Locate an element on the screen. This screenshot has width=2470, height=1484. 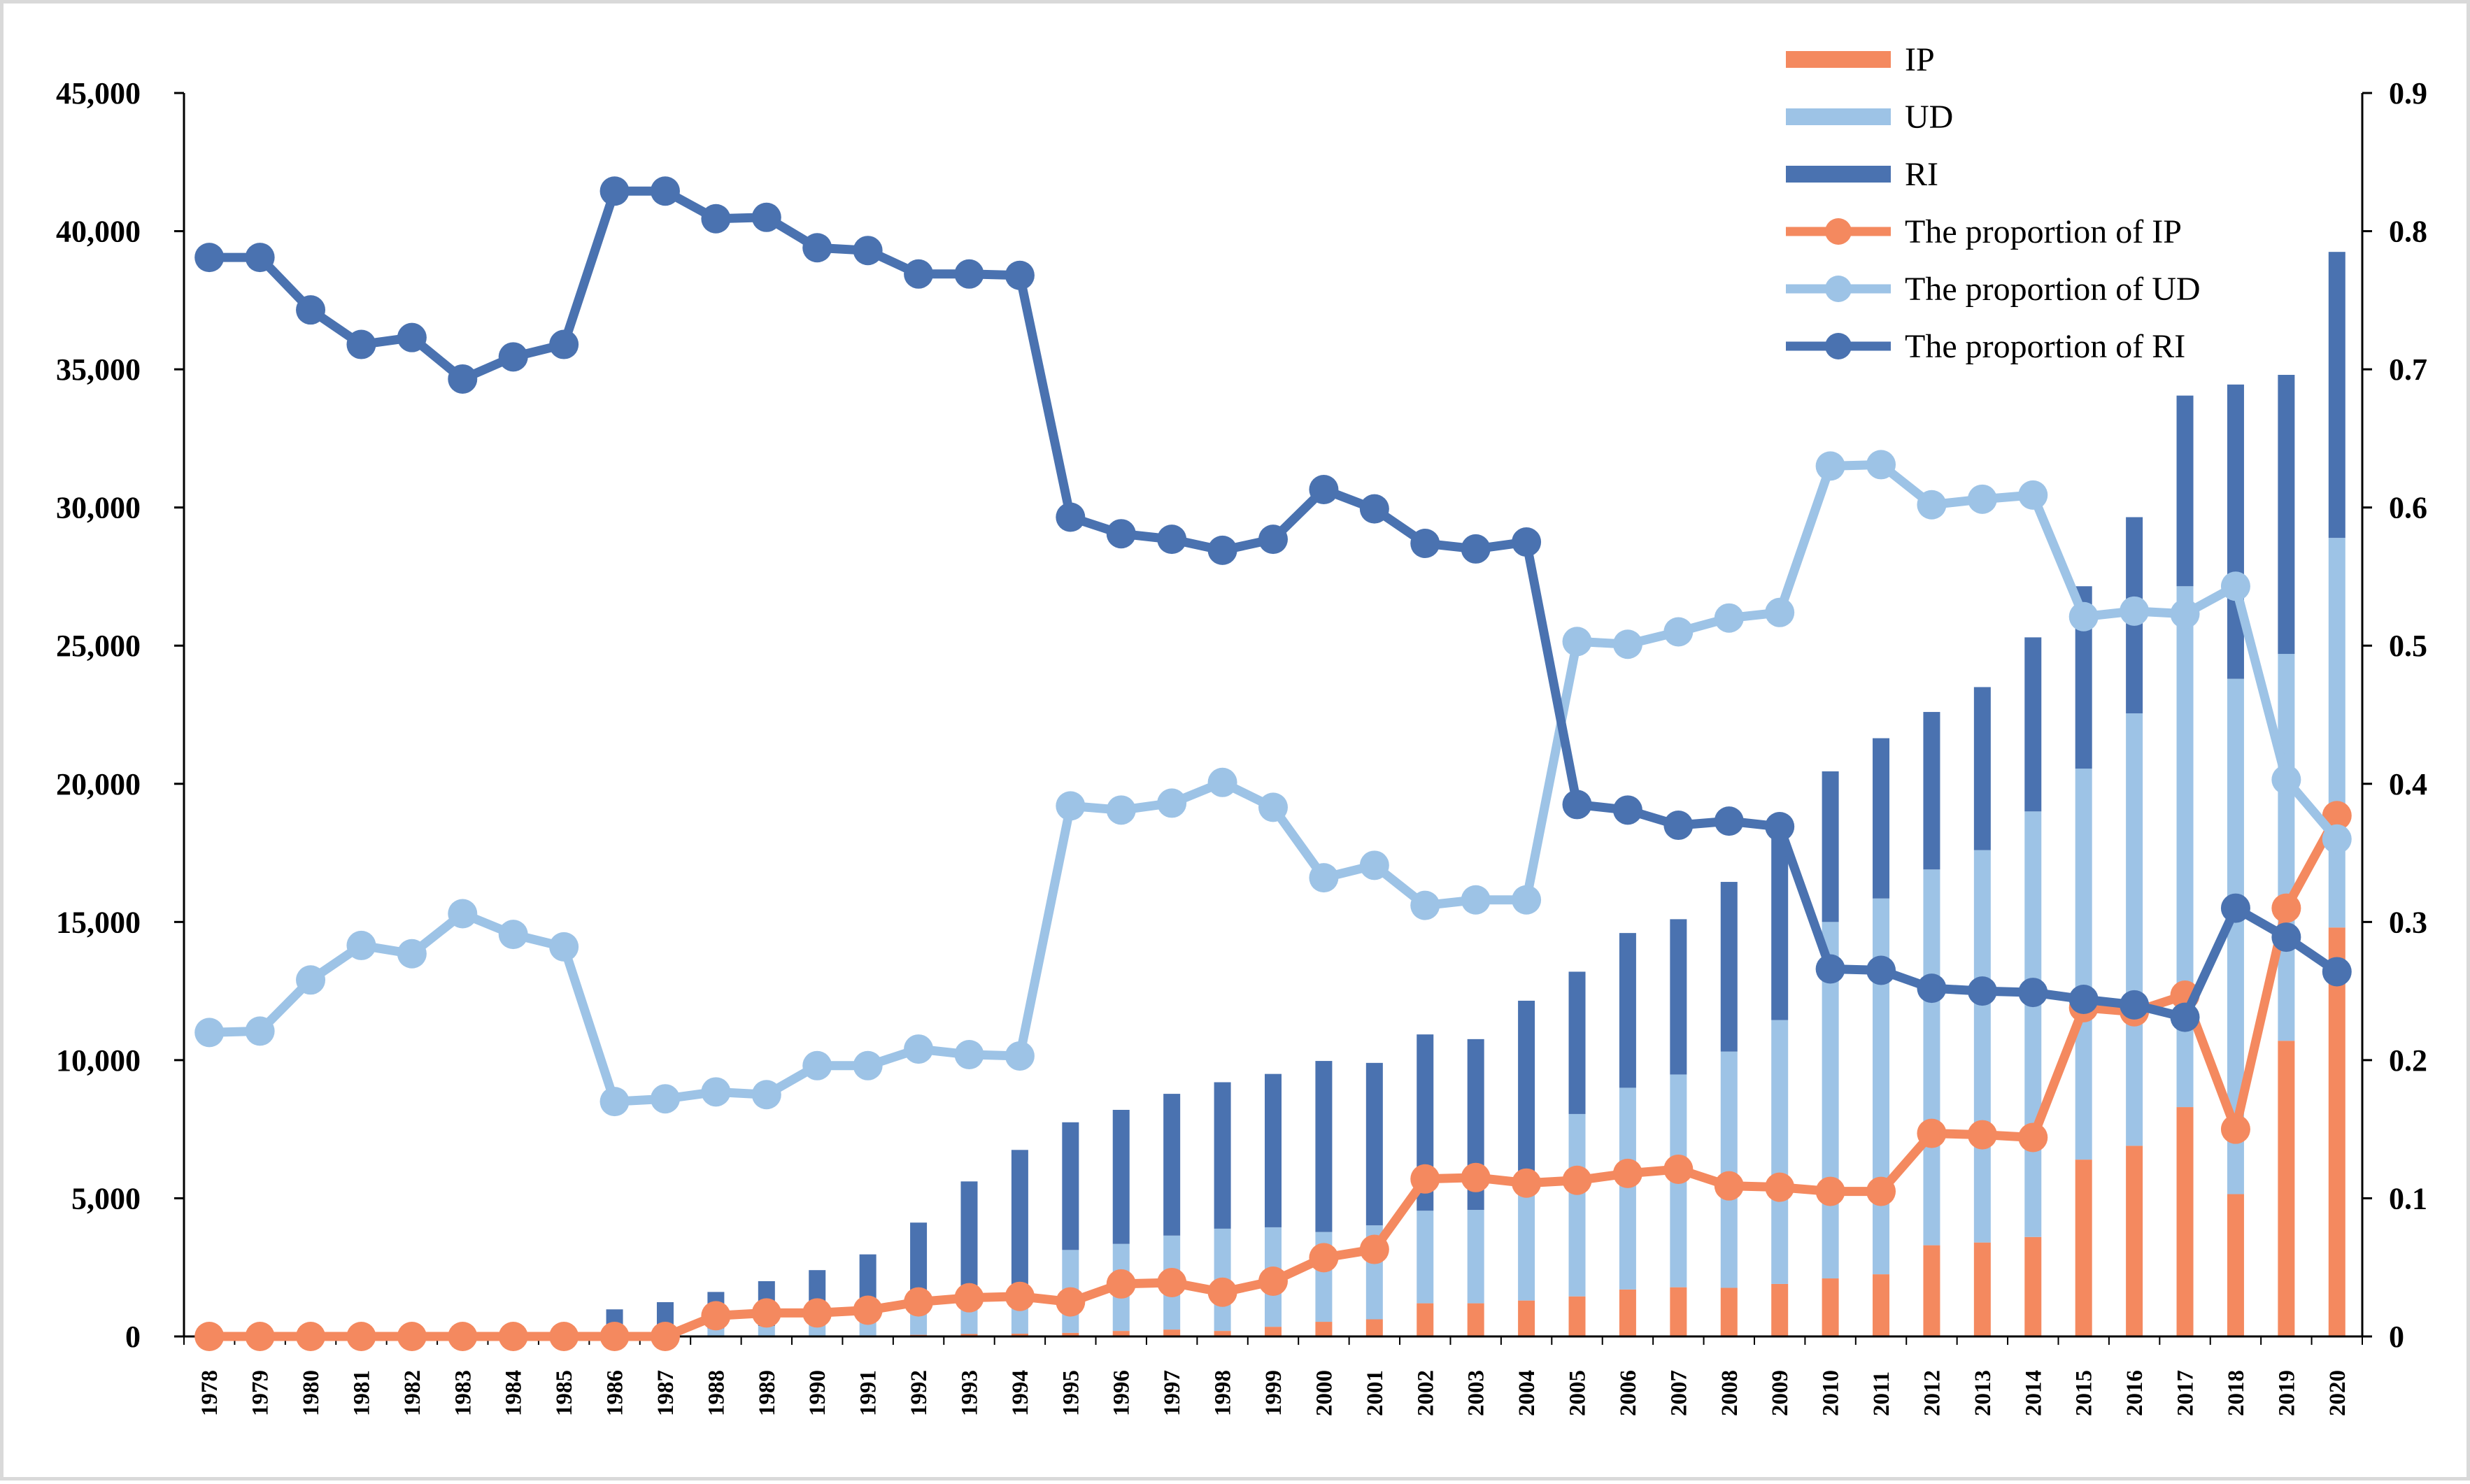
bar-ip-2006 is located at coordinates (1627, 1313).